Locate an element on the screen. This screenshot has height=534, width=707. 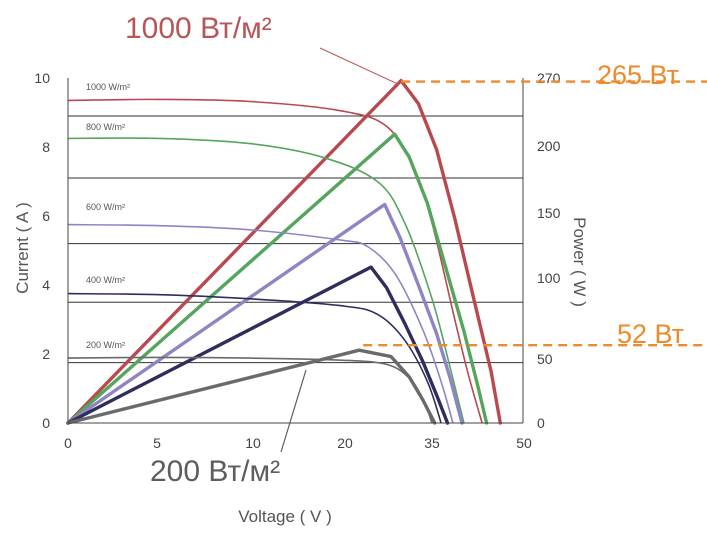
y-right-tick-label-50: 50 is located at coordinates (545, 359).